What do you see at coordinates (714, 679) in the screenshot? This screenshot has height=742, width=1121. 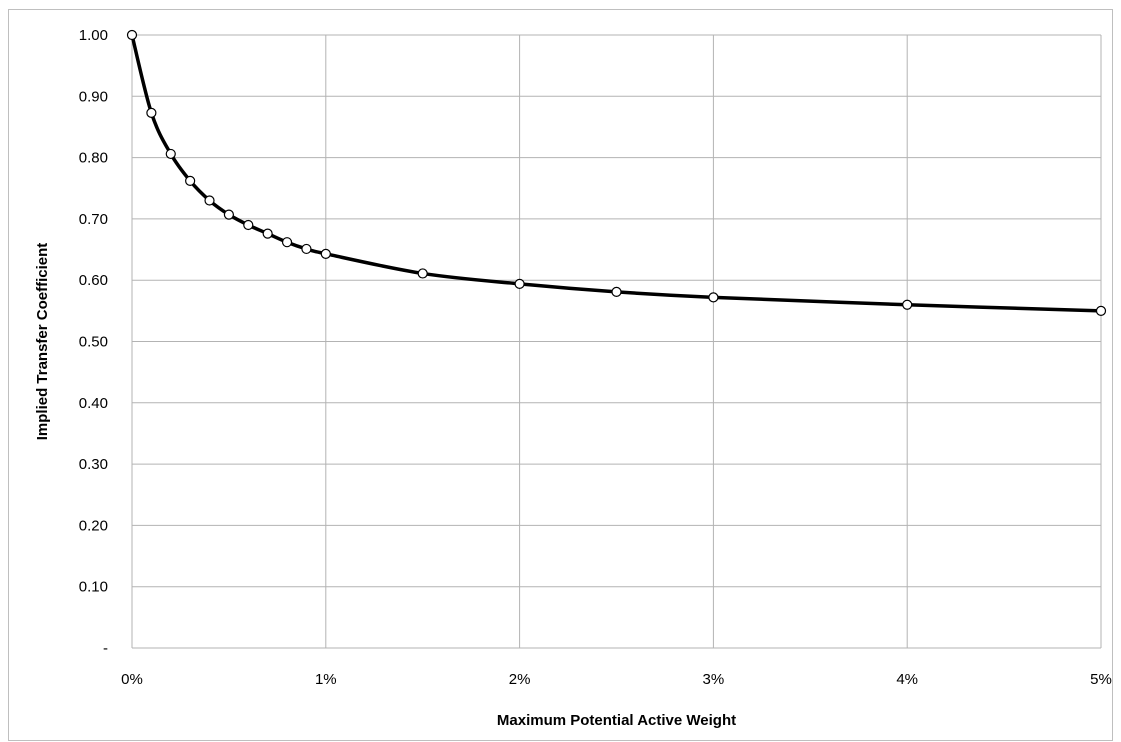 I see `x-tick-label: 3%` at bounding box center [714, 679].